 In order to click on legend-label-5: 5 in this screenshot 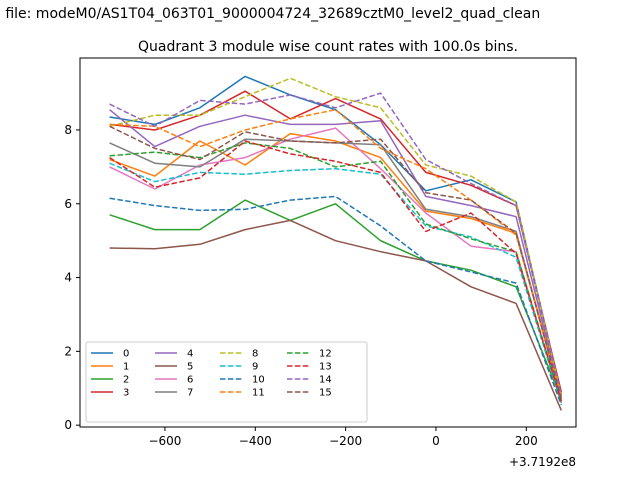, I will do `click(190, 367)`.